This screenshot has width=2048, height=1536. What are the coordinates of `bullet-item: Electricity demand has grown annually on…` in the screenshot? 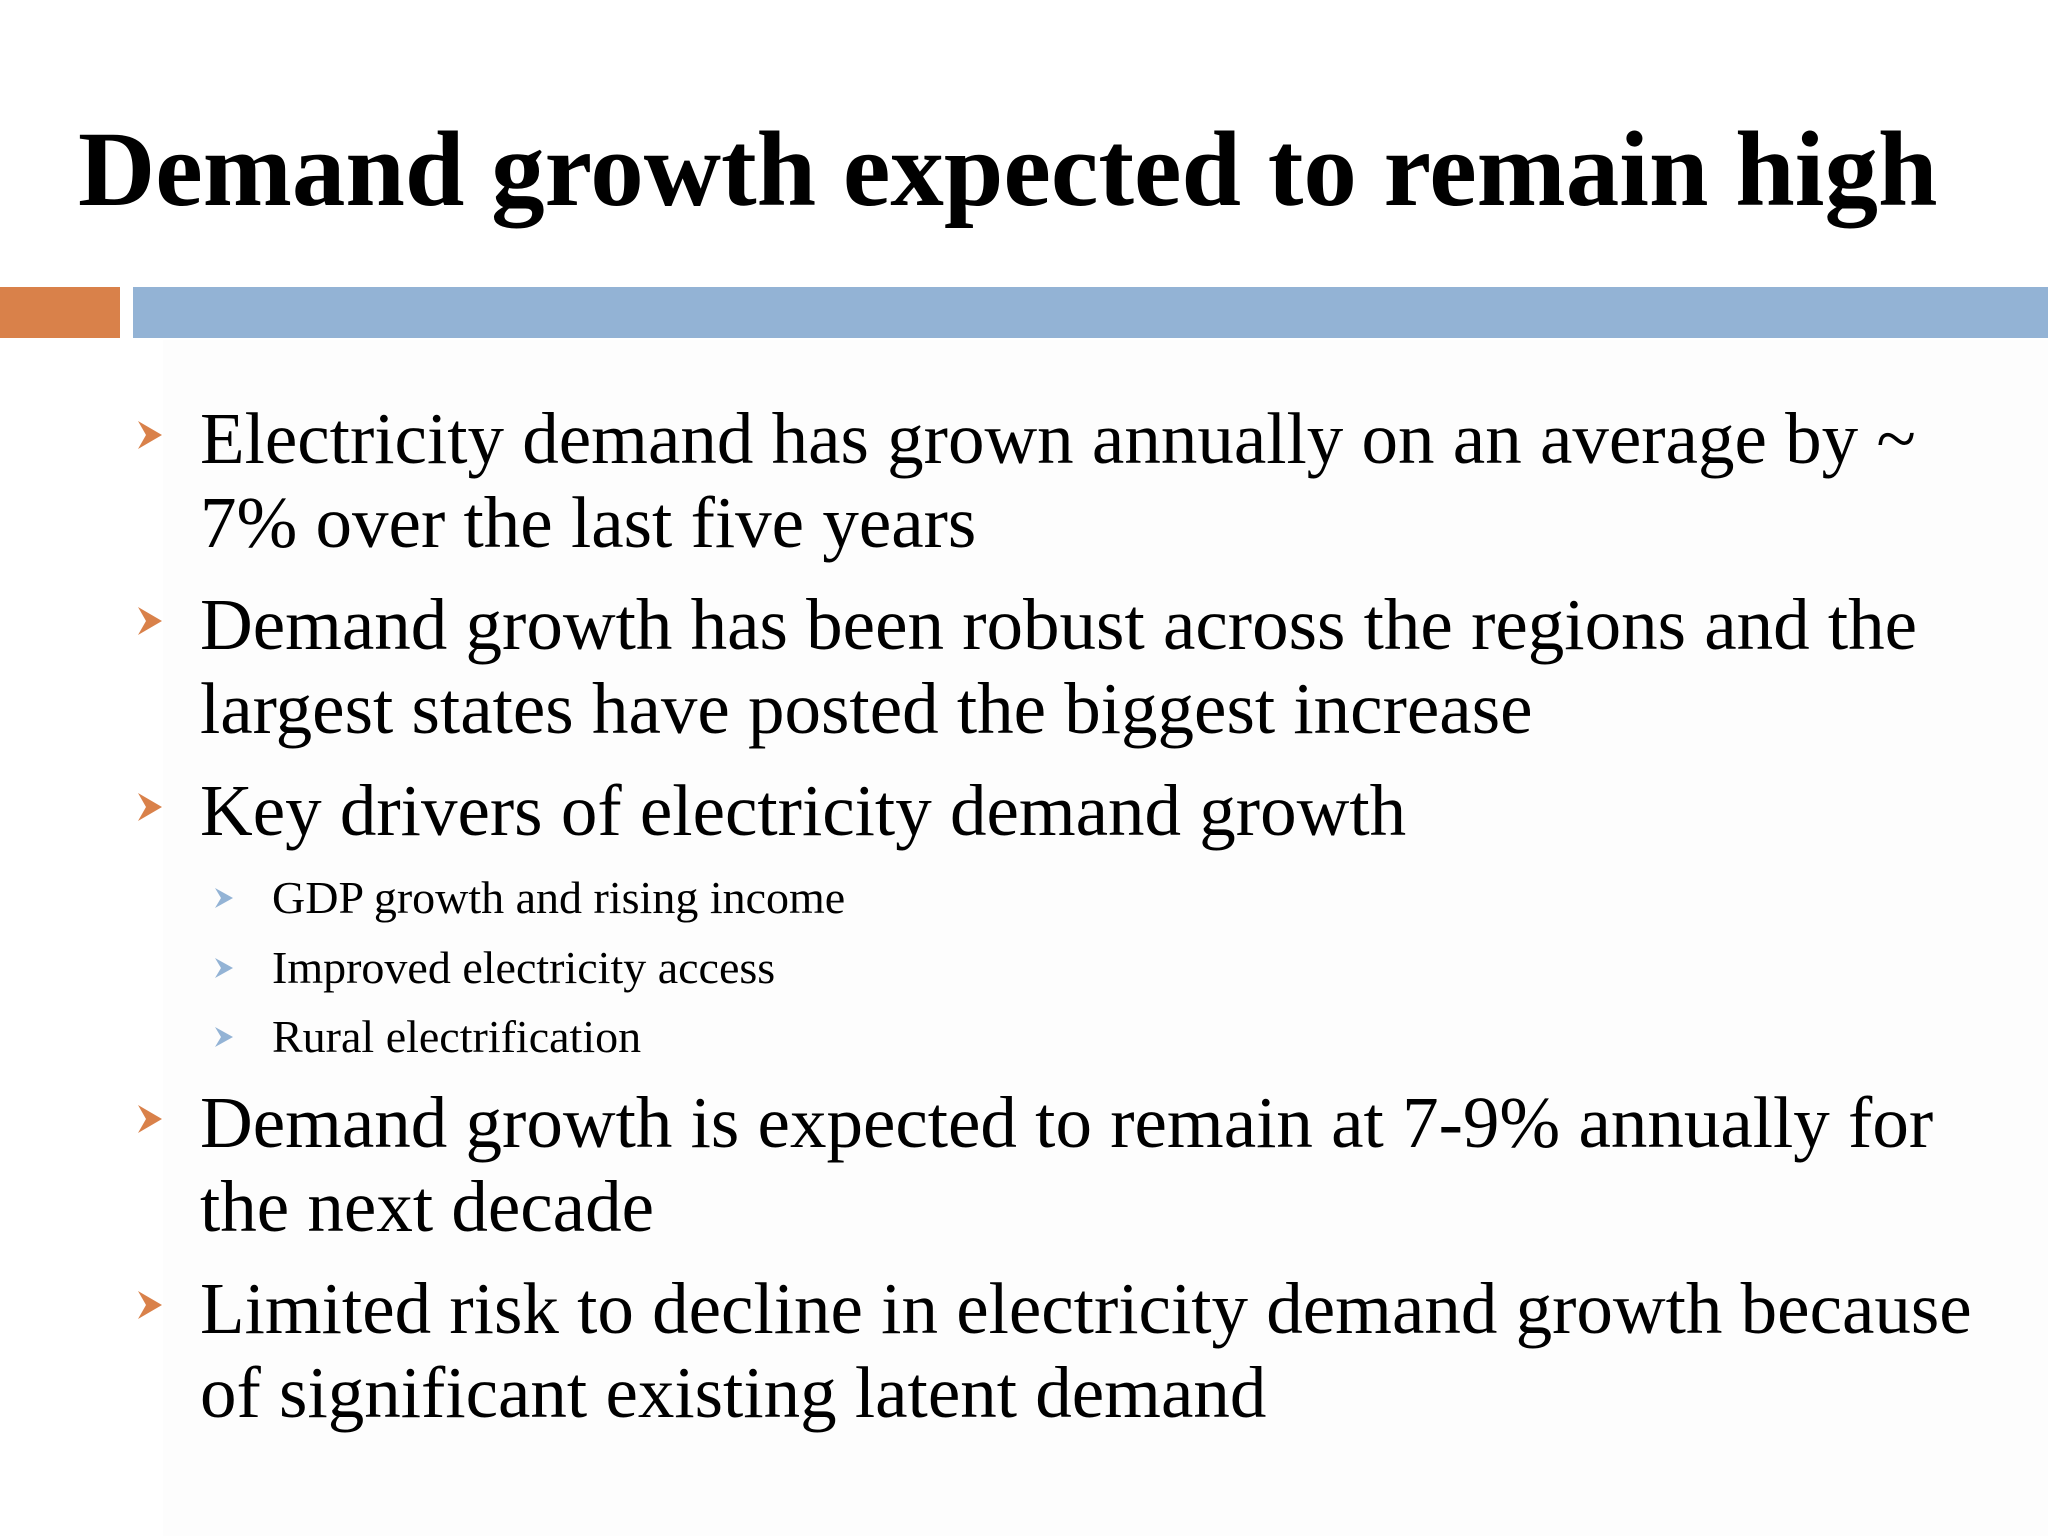 It's located at (1059, 481).